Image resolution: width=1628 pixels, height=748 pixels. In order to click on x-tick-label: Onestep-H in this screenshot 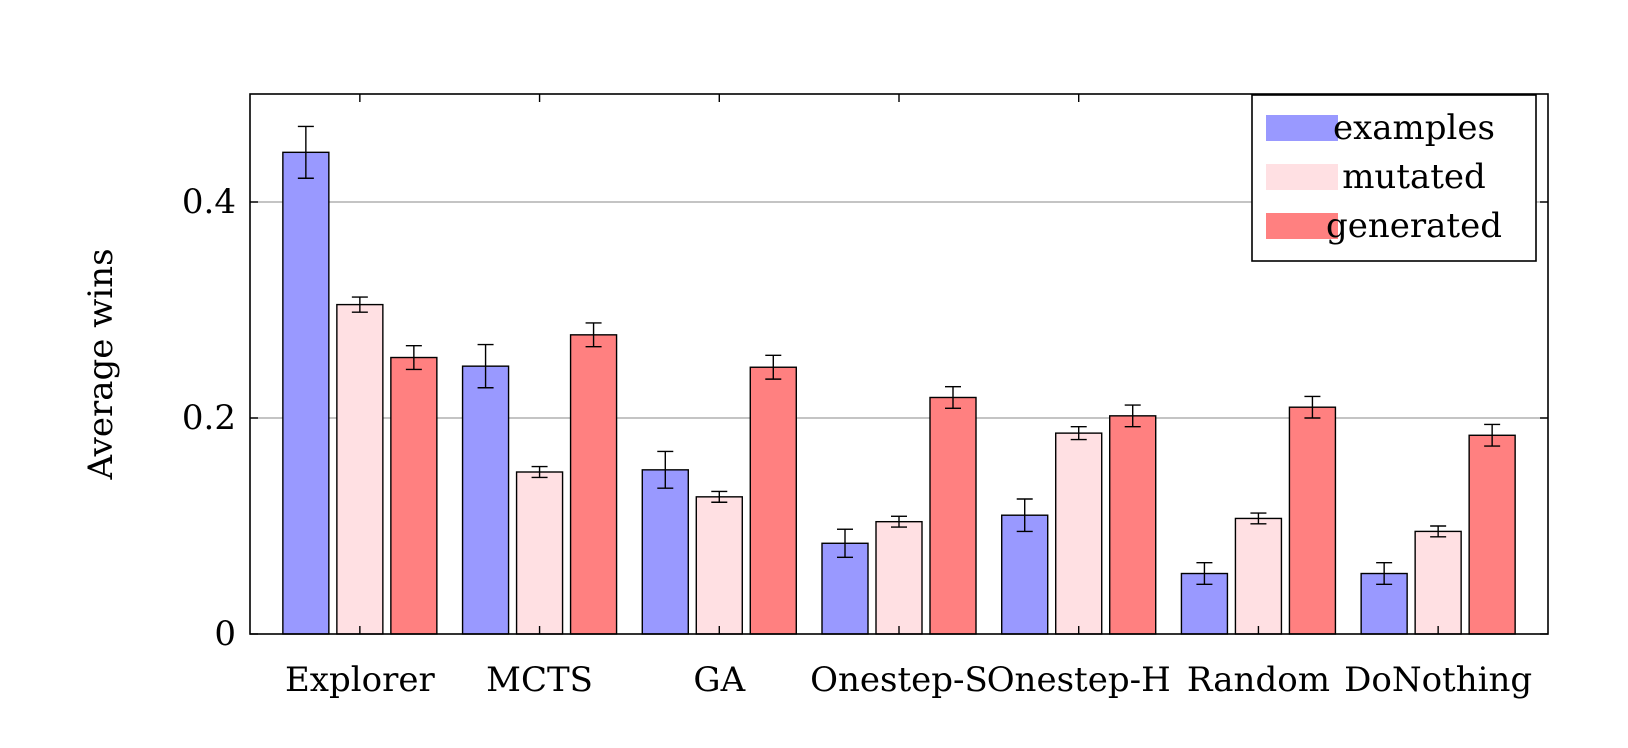, I will do `click(1079, 680)`.